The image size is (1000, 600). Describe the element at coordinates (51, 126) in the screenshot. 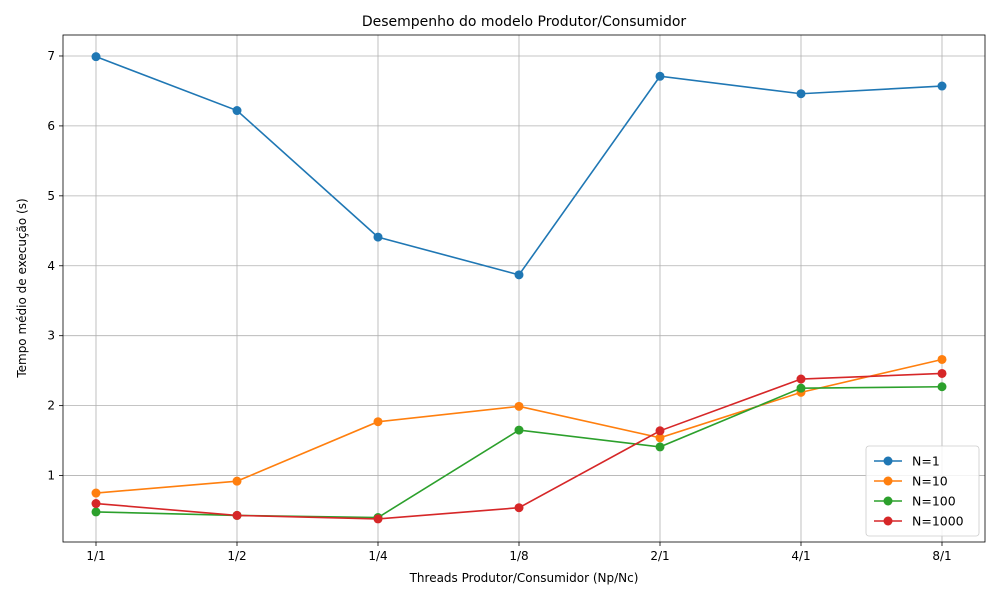

I see `y-tick-label: 6` at that location.